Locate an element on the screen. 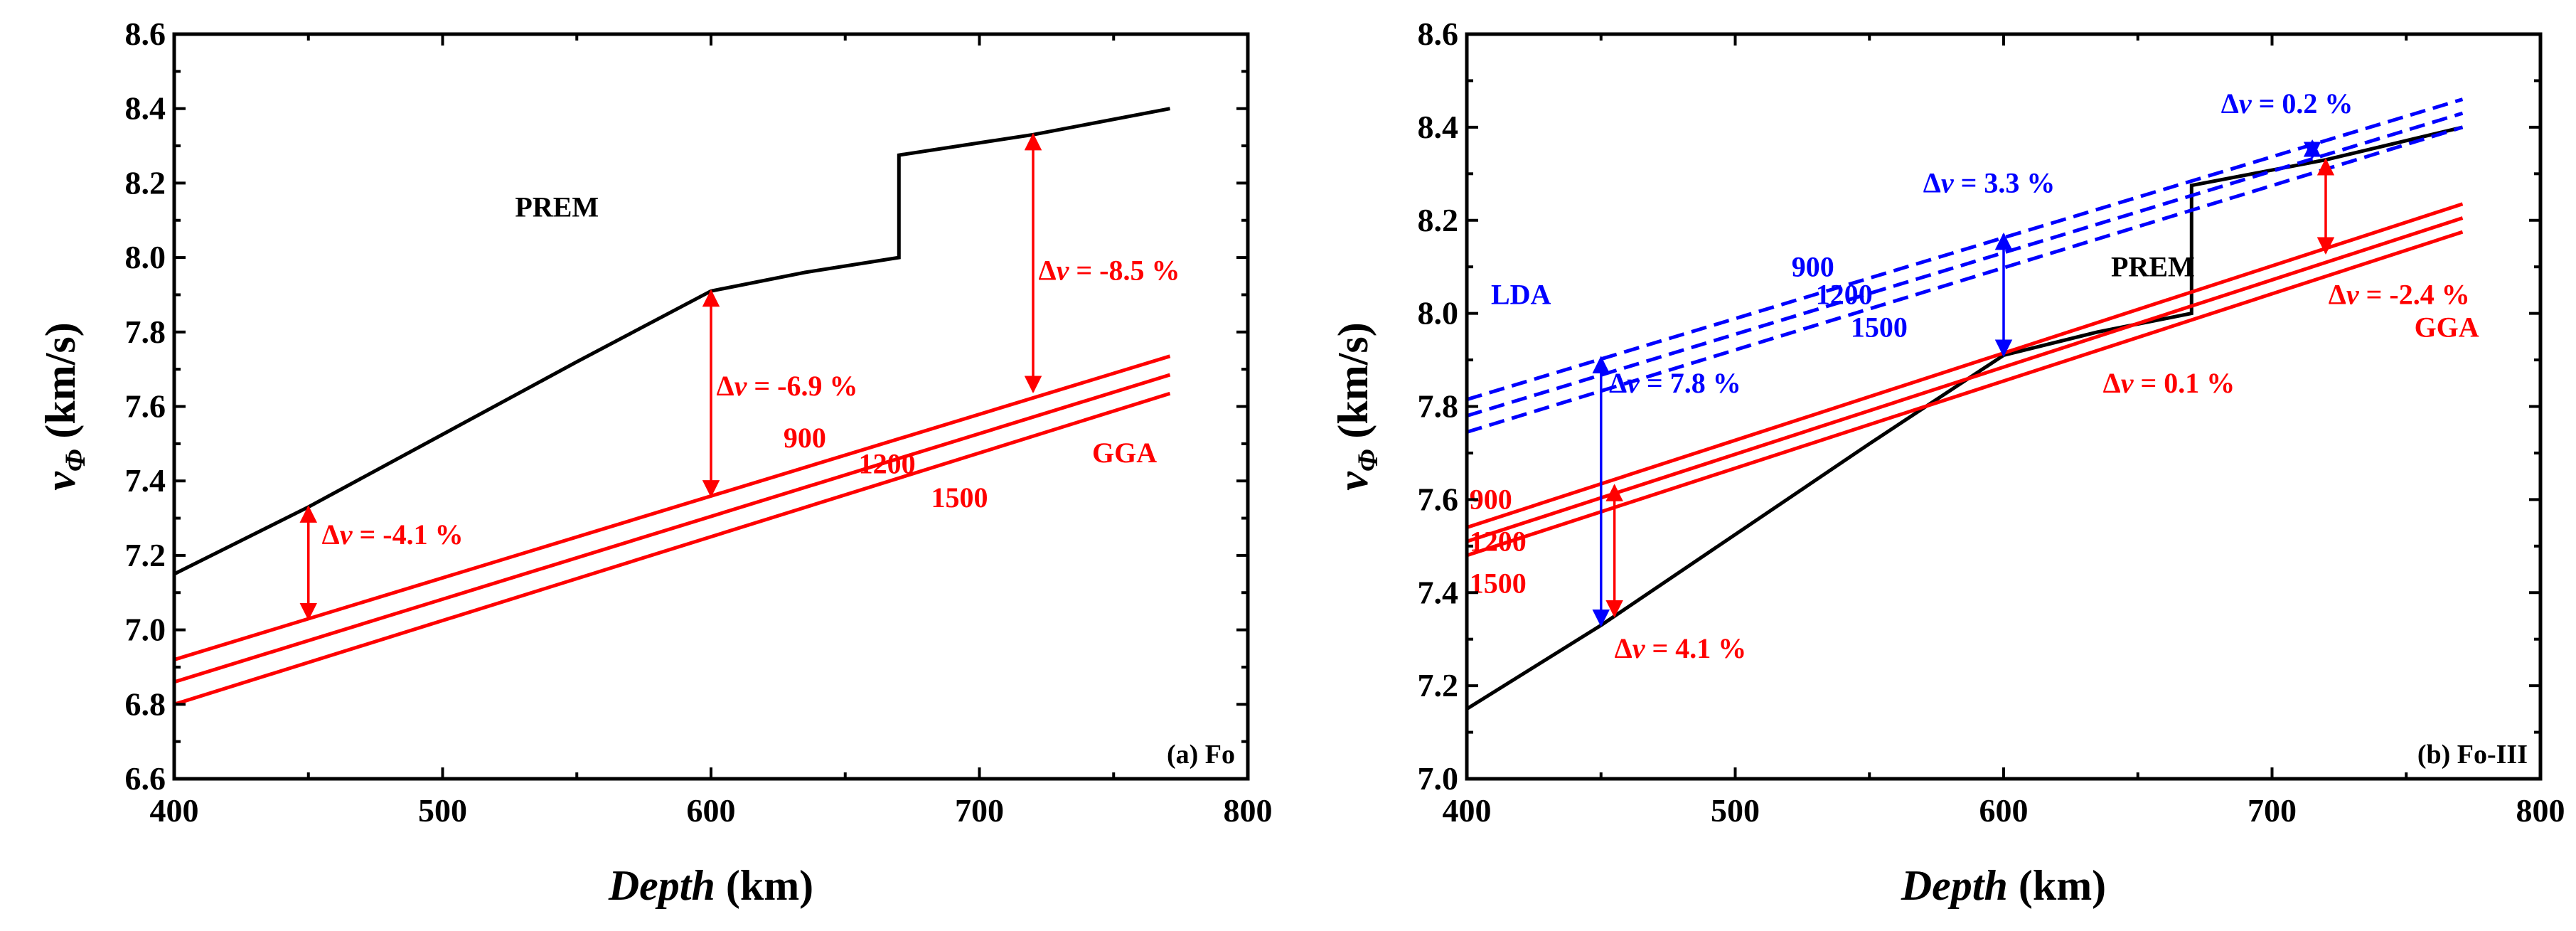 The width and height of the screenshot is (2576, 931). delta-value: = -6.9 % is located at coordinates (802, 386).